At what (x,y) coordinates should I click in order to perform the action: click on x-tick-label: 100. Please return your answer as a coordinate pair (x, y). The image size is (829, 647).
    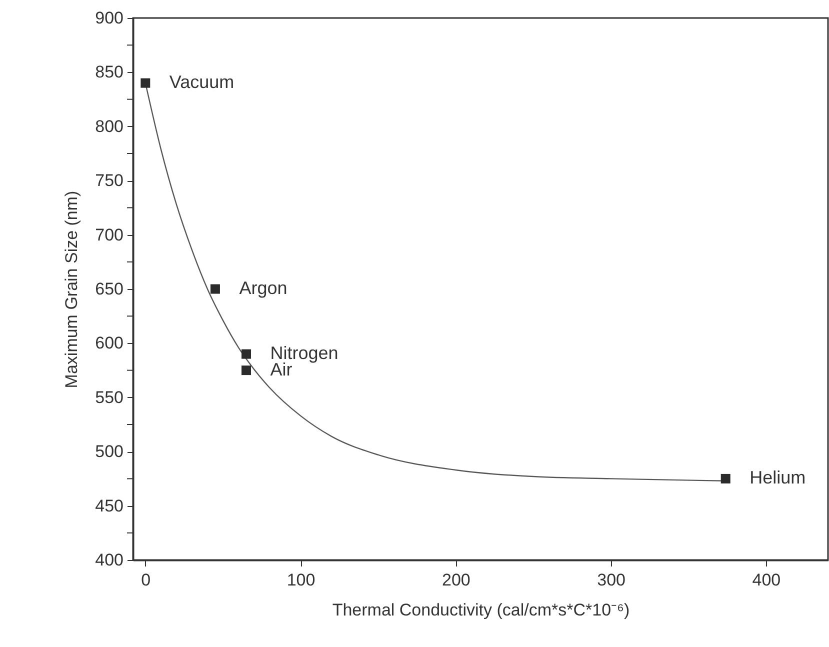
    Looking at the image, I should click on (301, 580).